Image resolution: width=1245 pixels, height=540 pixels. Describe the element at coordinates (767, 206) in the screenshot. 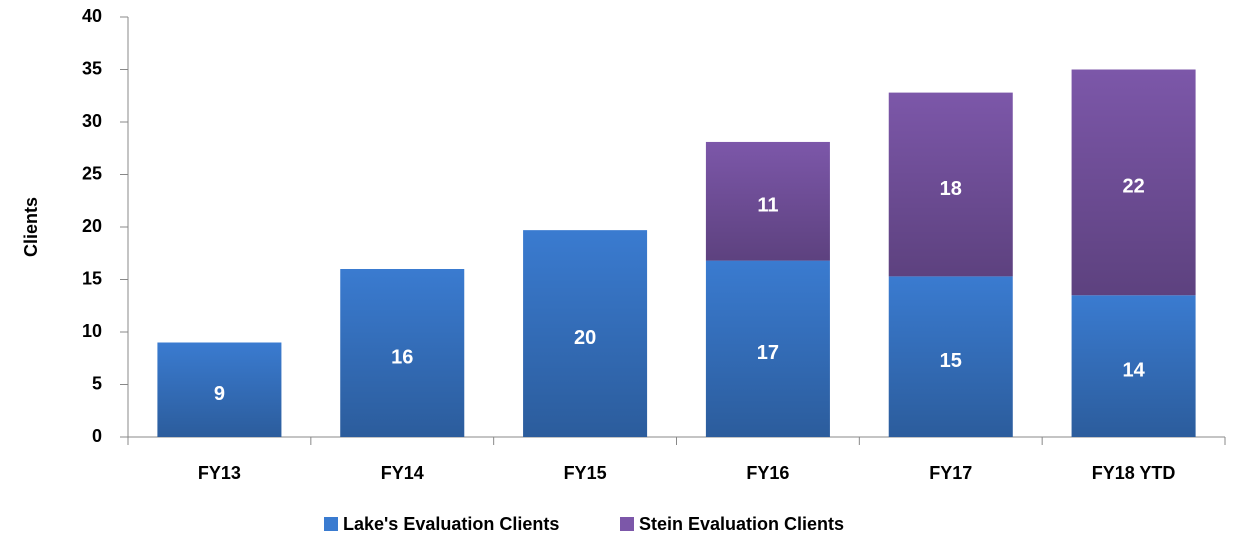

I see `data-label: 11` at that location.